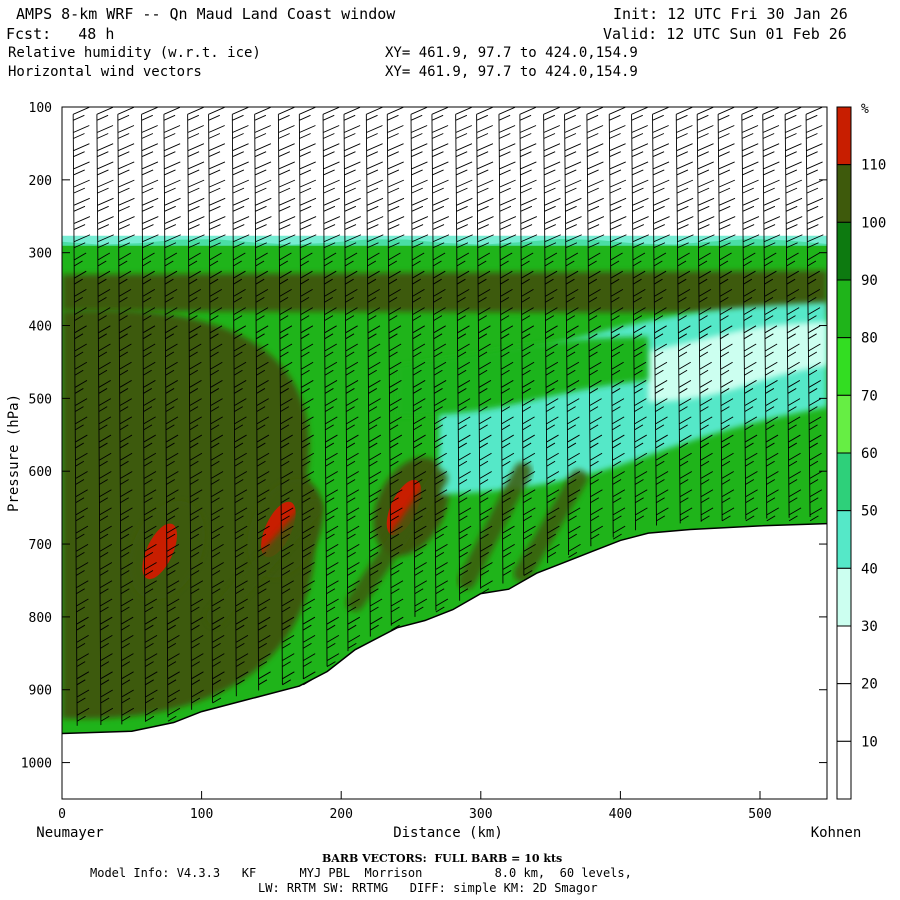 This screenshot has height=900, width=900. What do you see at coordinates (869, 339) in the screenshot?
I see `colorbar-label: 80` at bounding box center [869, 339].